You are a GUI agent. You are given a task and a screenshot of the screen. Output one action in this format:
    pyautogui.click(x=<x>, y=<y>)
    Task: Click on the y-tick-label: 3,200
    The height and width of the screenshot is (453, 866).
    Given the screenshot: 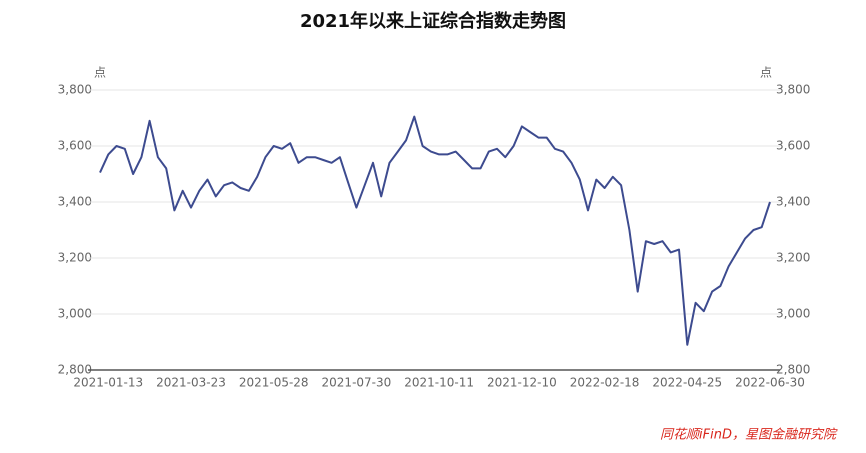 What is the action you would take?
    pyautogui.click(x=75, y=258)
    